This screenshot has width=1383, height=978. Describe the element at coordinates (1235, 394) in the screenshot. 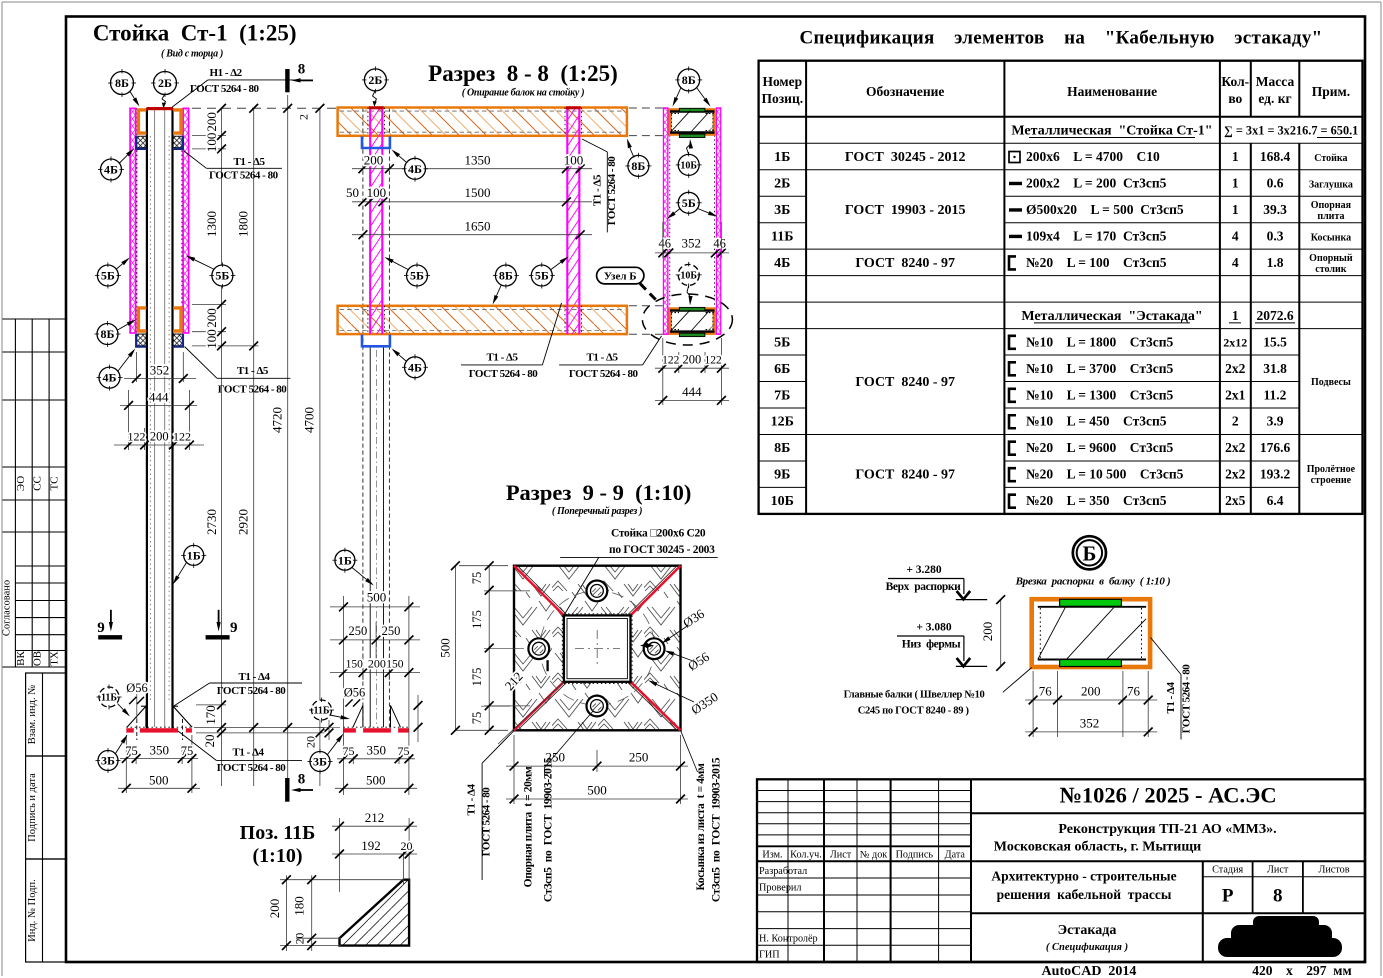

I see `svg-text: 2х1` at that location.